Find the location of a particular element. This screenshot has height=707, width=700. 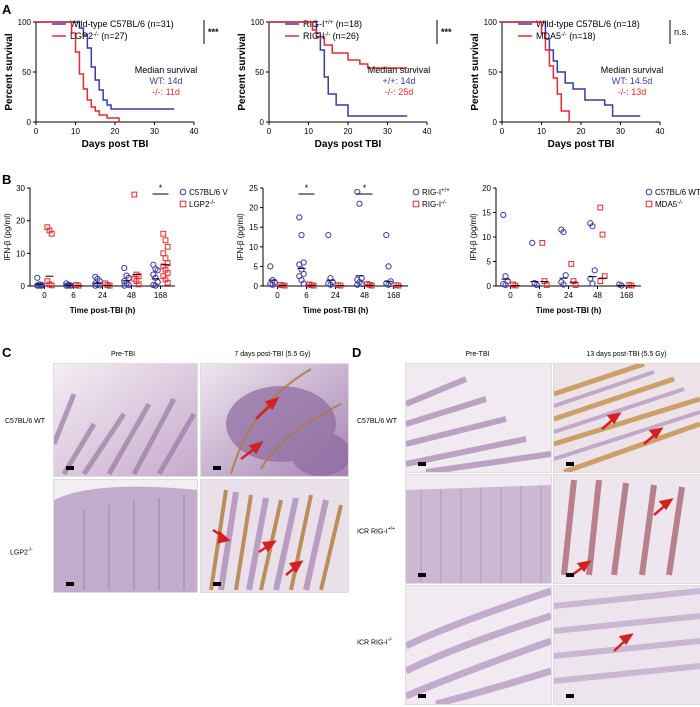

panel-c-row2-label: LGP2-/- is located at coordinates (21, 552).